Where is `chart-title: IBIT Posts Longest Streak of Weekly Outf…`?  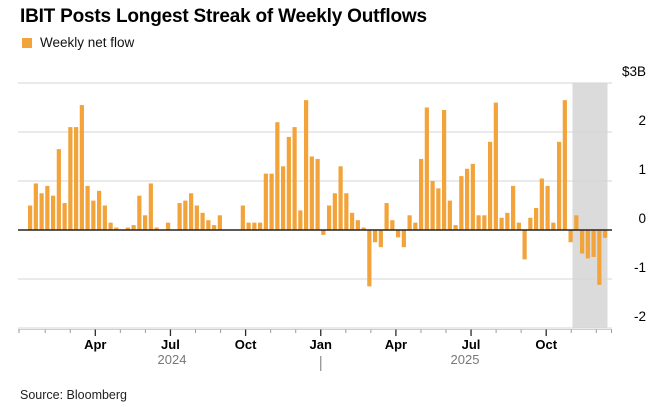
chart-title: IBIT Posts Longest Streak of Weekly Outf… is located at coordinates (223, 16).